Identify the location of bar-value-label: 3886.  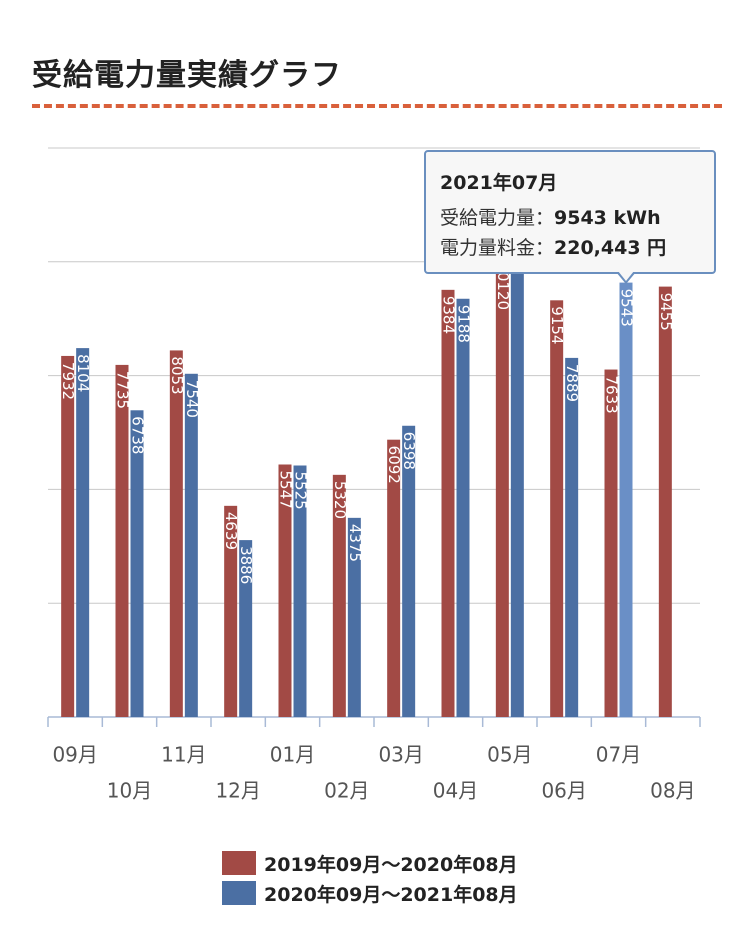
(246, 565).